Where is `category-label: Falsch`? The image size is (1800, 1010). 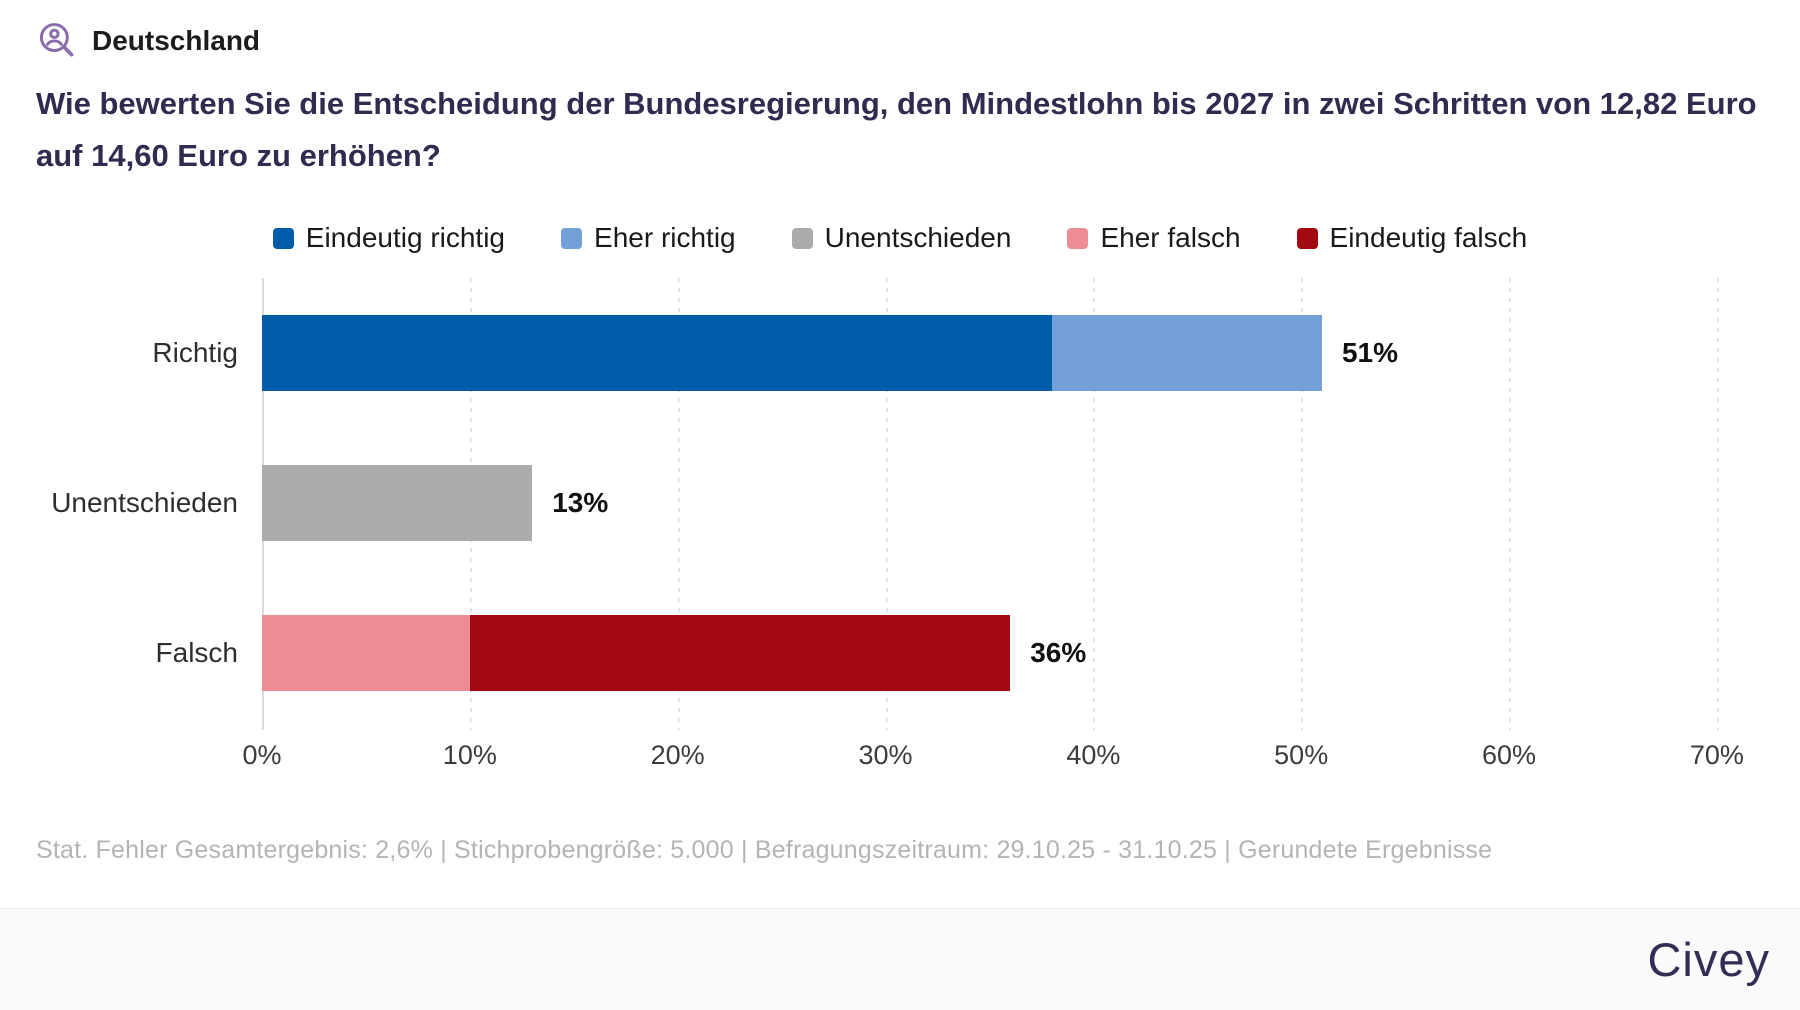
category-label: Falsch is located at coordinates (196, 652).